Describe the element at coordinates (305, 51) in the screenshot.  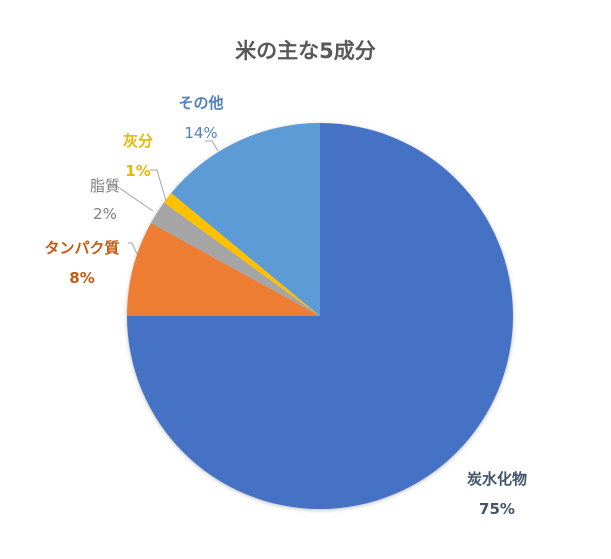
I see `chart-title: 米の主な5成分` at that location.